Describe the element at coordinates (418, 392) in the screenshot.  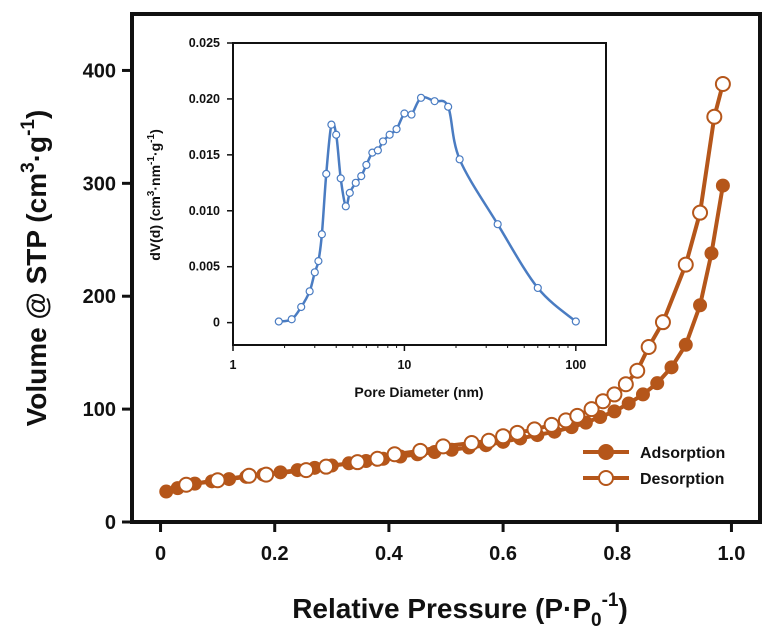
I see `inset-x-axis-title: Pore Diameter (nm)` at that location.